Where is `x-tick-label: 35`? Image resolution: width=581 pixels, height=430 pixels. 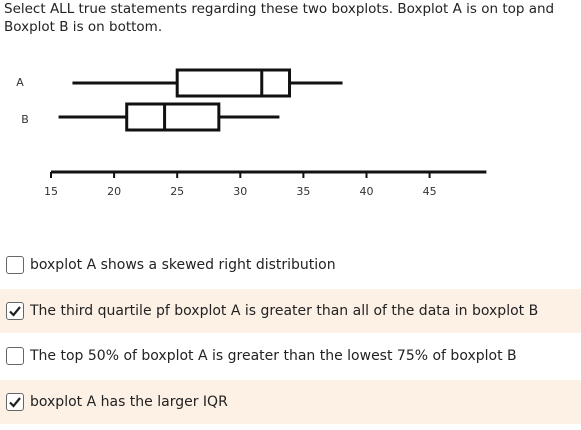
x-tick-label: 35 is located at coordinates (303, 191).